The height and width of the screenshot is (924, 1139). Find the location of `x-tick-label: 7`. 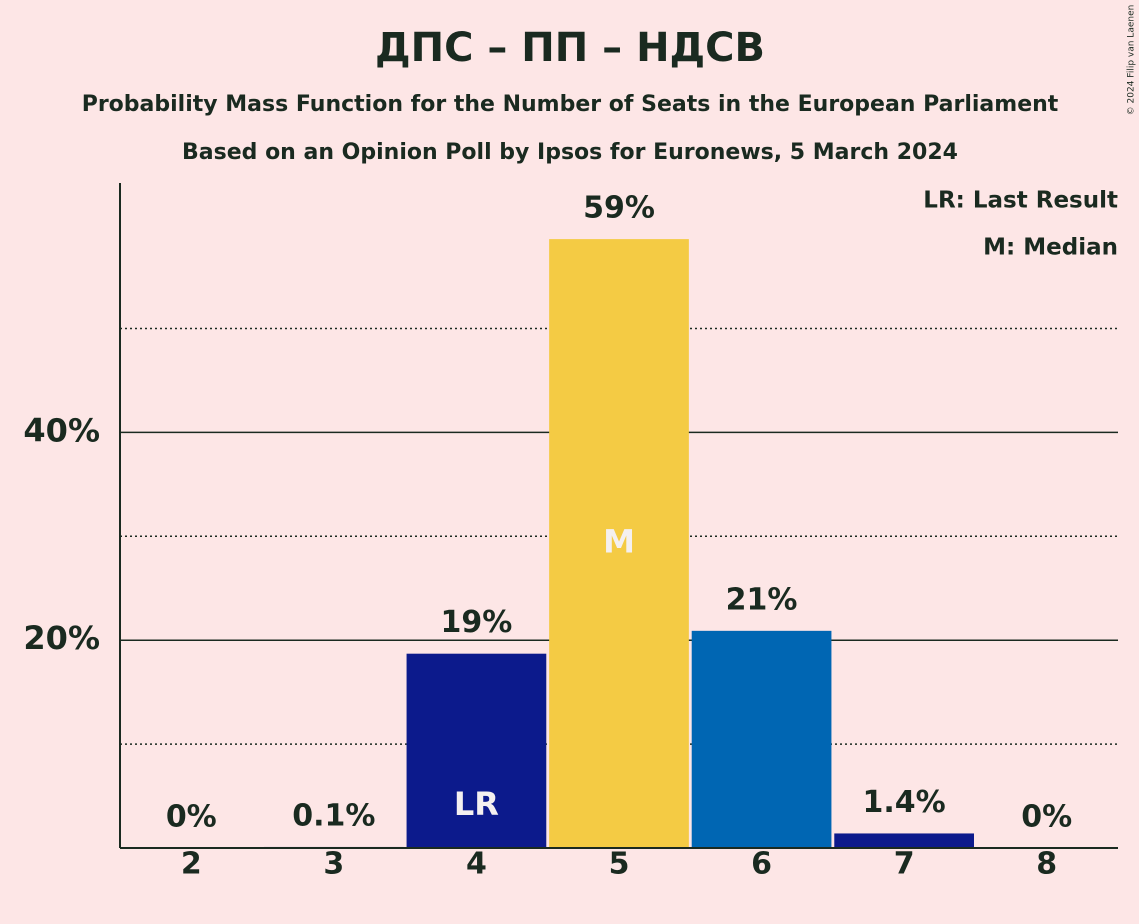

x-tick-label: 7 is located at coordinates (904, 864).